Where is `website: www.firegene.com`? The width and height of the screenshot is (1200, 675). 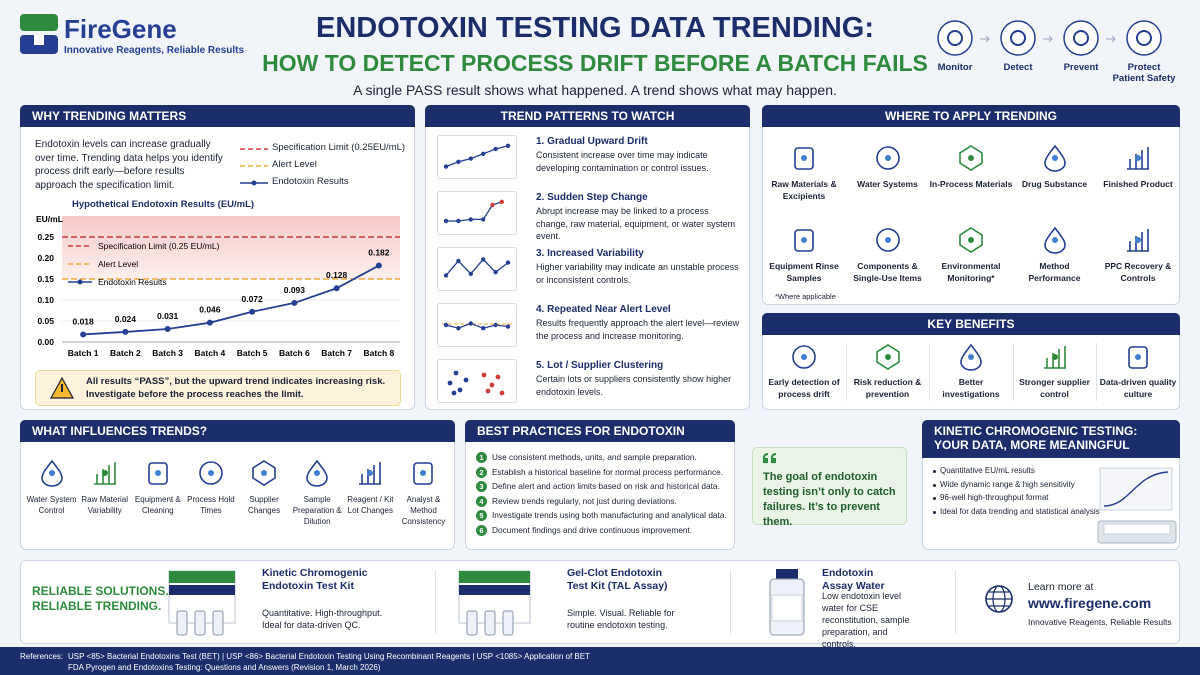
website: www.firegene.com is located at coordinates (1090, 603).